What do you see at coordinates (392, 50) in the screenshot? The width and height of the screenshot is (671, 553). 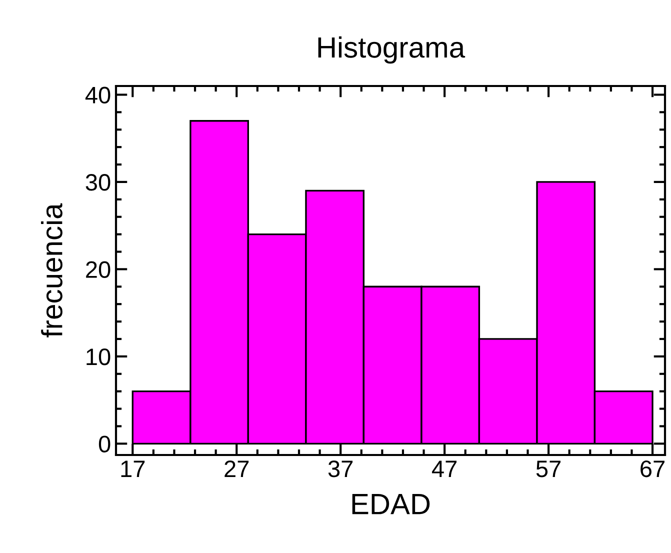 I see `chart-title: Histograma` at bounding box center [392, 50].